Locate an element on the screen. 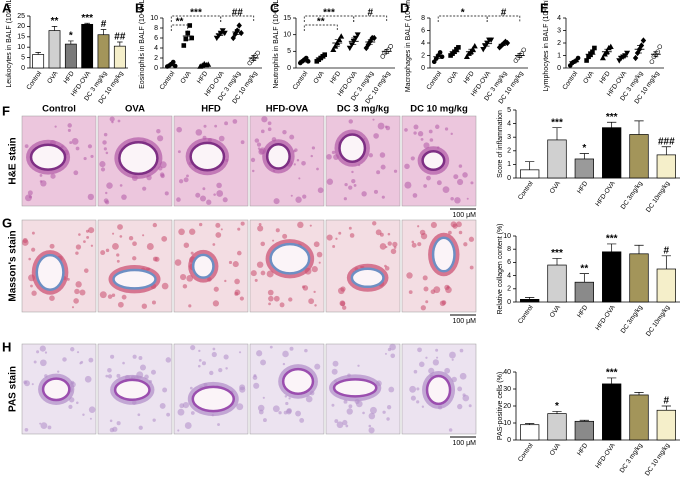  x-tick-label: DC 3mg/kg is located at coordinates (632, 319).